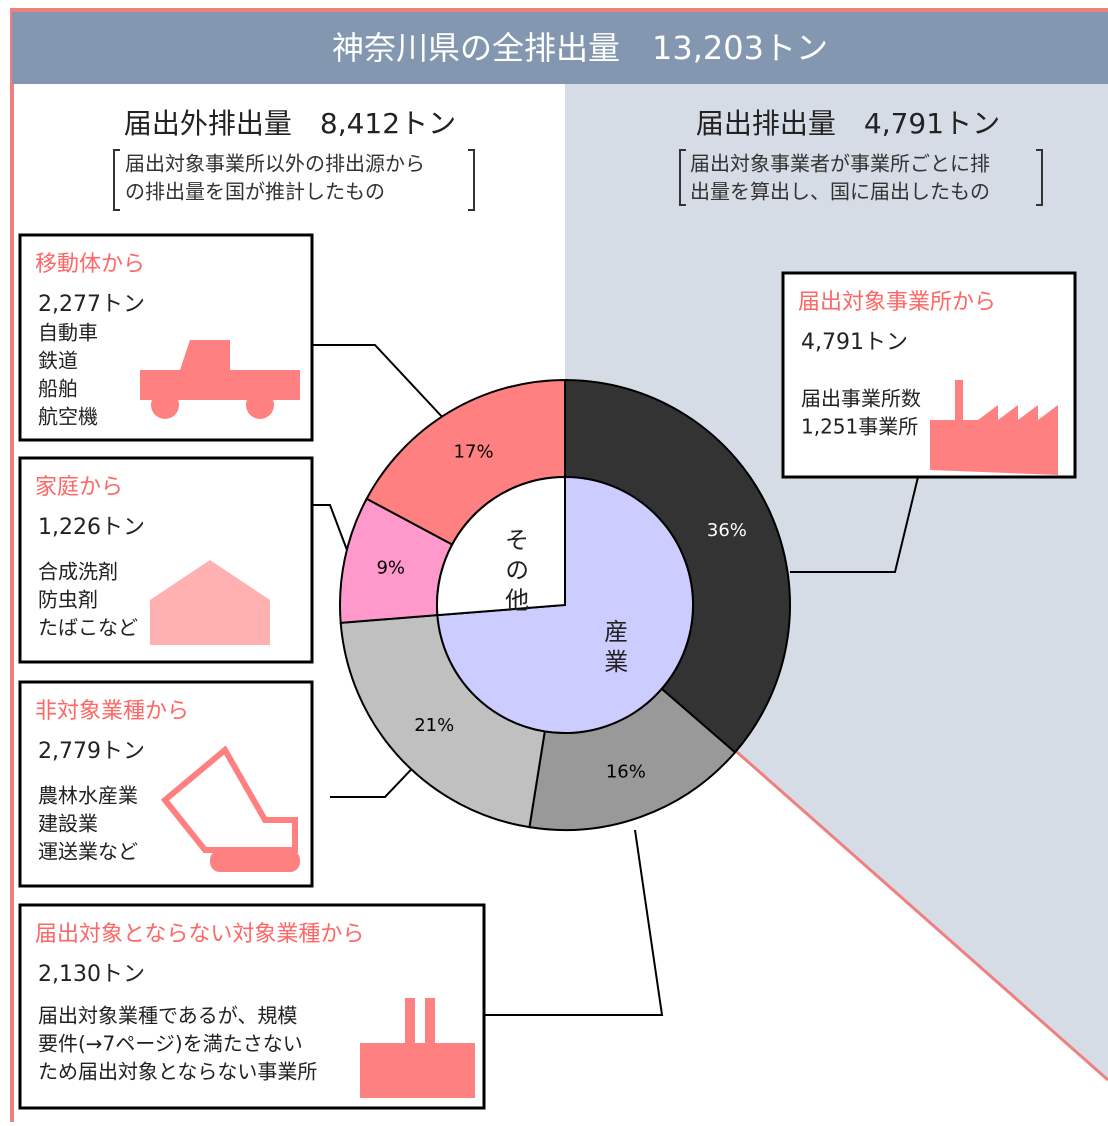 The image size is (1108, 1126). Describe the element at coordinates (290, 123) in the screenshot. I see `section-title: 届出外排出量 8,412トン` at that location.